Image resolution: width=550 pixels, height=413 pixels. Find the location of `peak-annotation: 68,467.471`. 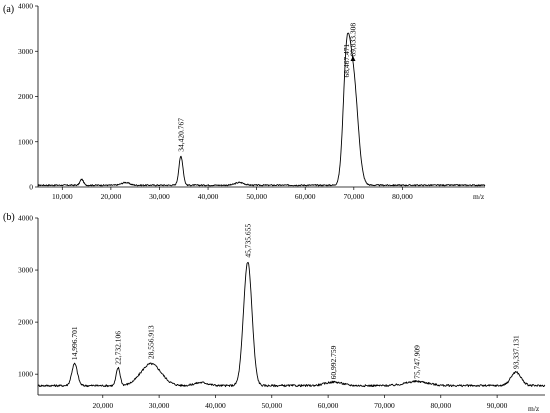

peak-annotation: 68,467.471 is located at coordinates (346, 60).